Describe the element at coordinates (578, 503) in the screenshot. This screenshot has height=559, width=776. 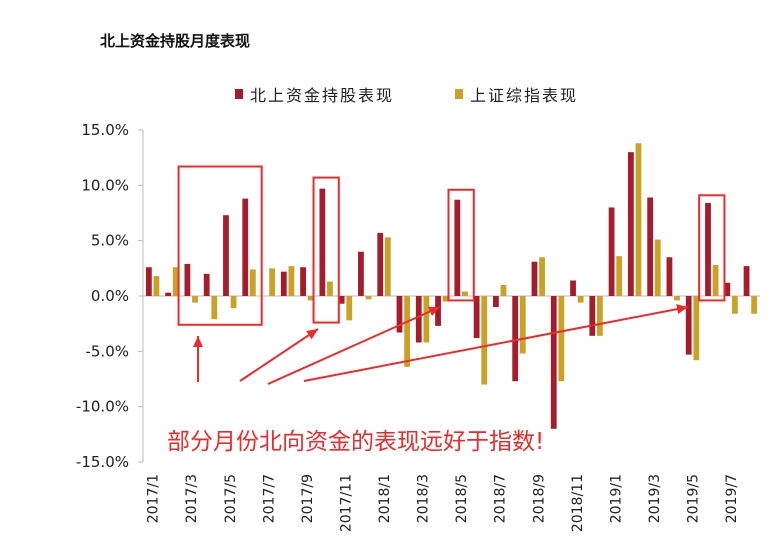
I see `x-tick-label: 2018/11` at that location.